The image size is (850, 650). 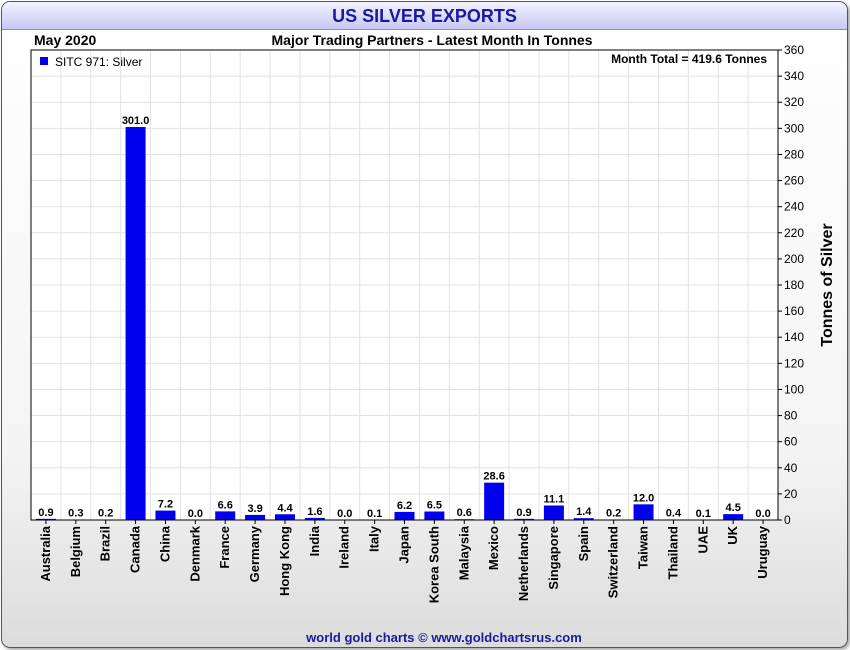 What do you see at coordinates (794, 233) in the screenshot?
I see `y-tick-label: 220` at bounding box center [794, 233].